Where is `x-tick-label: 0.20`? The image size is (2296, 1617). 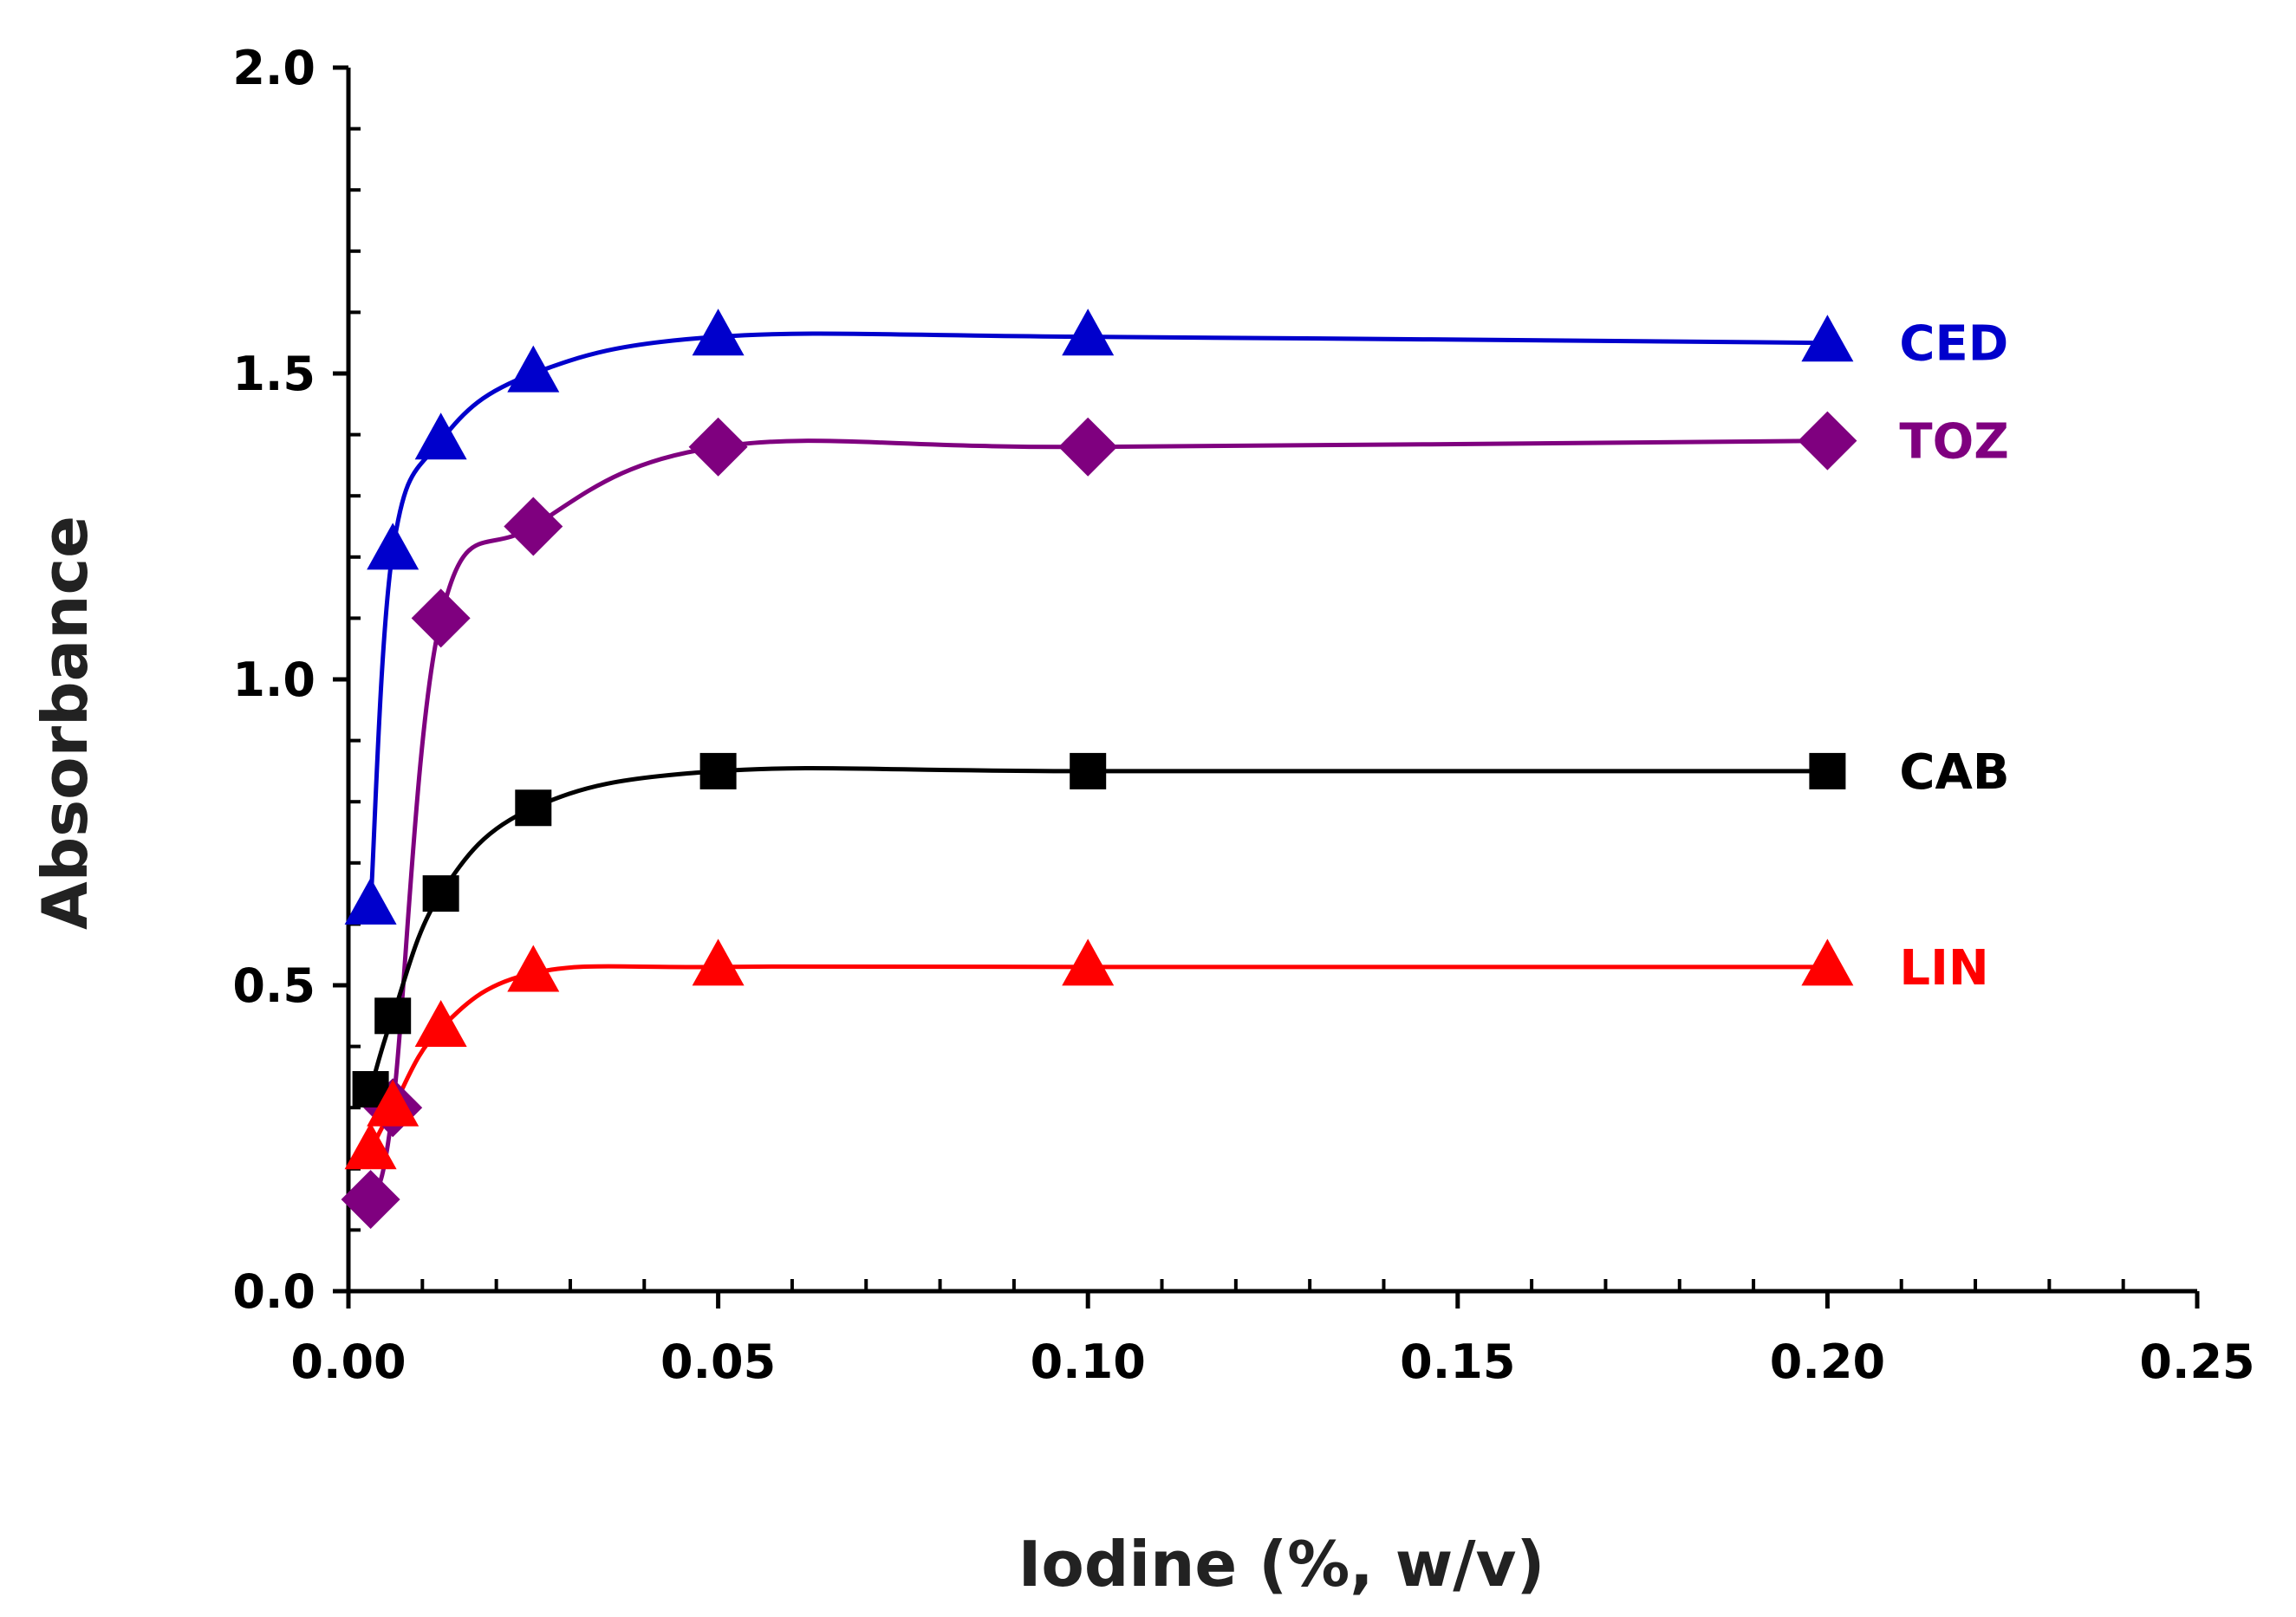
x-tick-label: 0.20 is located at coordinates (1827, 1362).